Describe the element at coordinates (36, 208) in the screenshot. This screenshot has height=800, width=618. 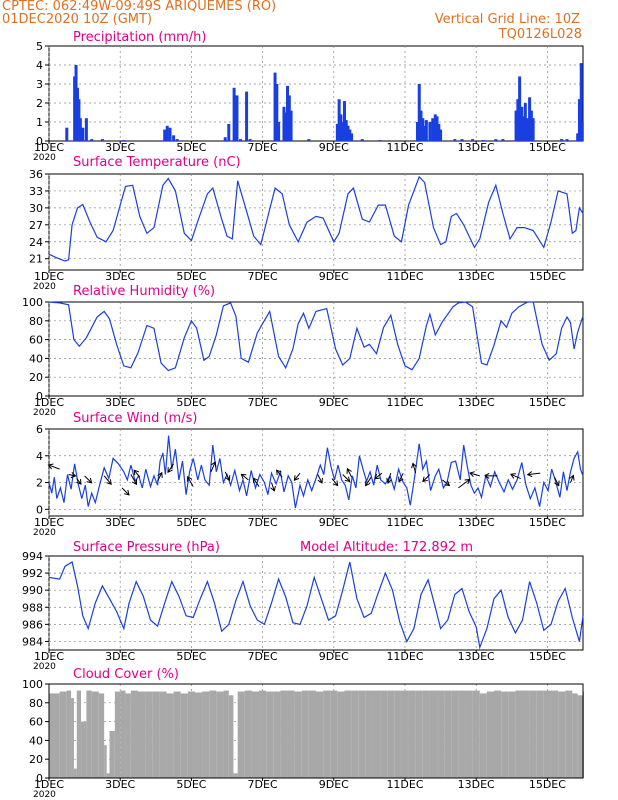
I see `y-tick-label: 30` at that location.